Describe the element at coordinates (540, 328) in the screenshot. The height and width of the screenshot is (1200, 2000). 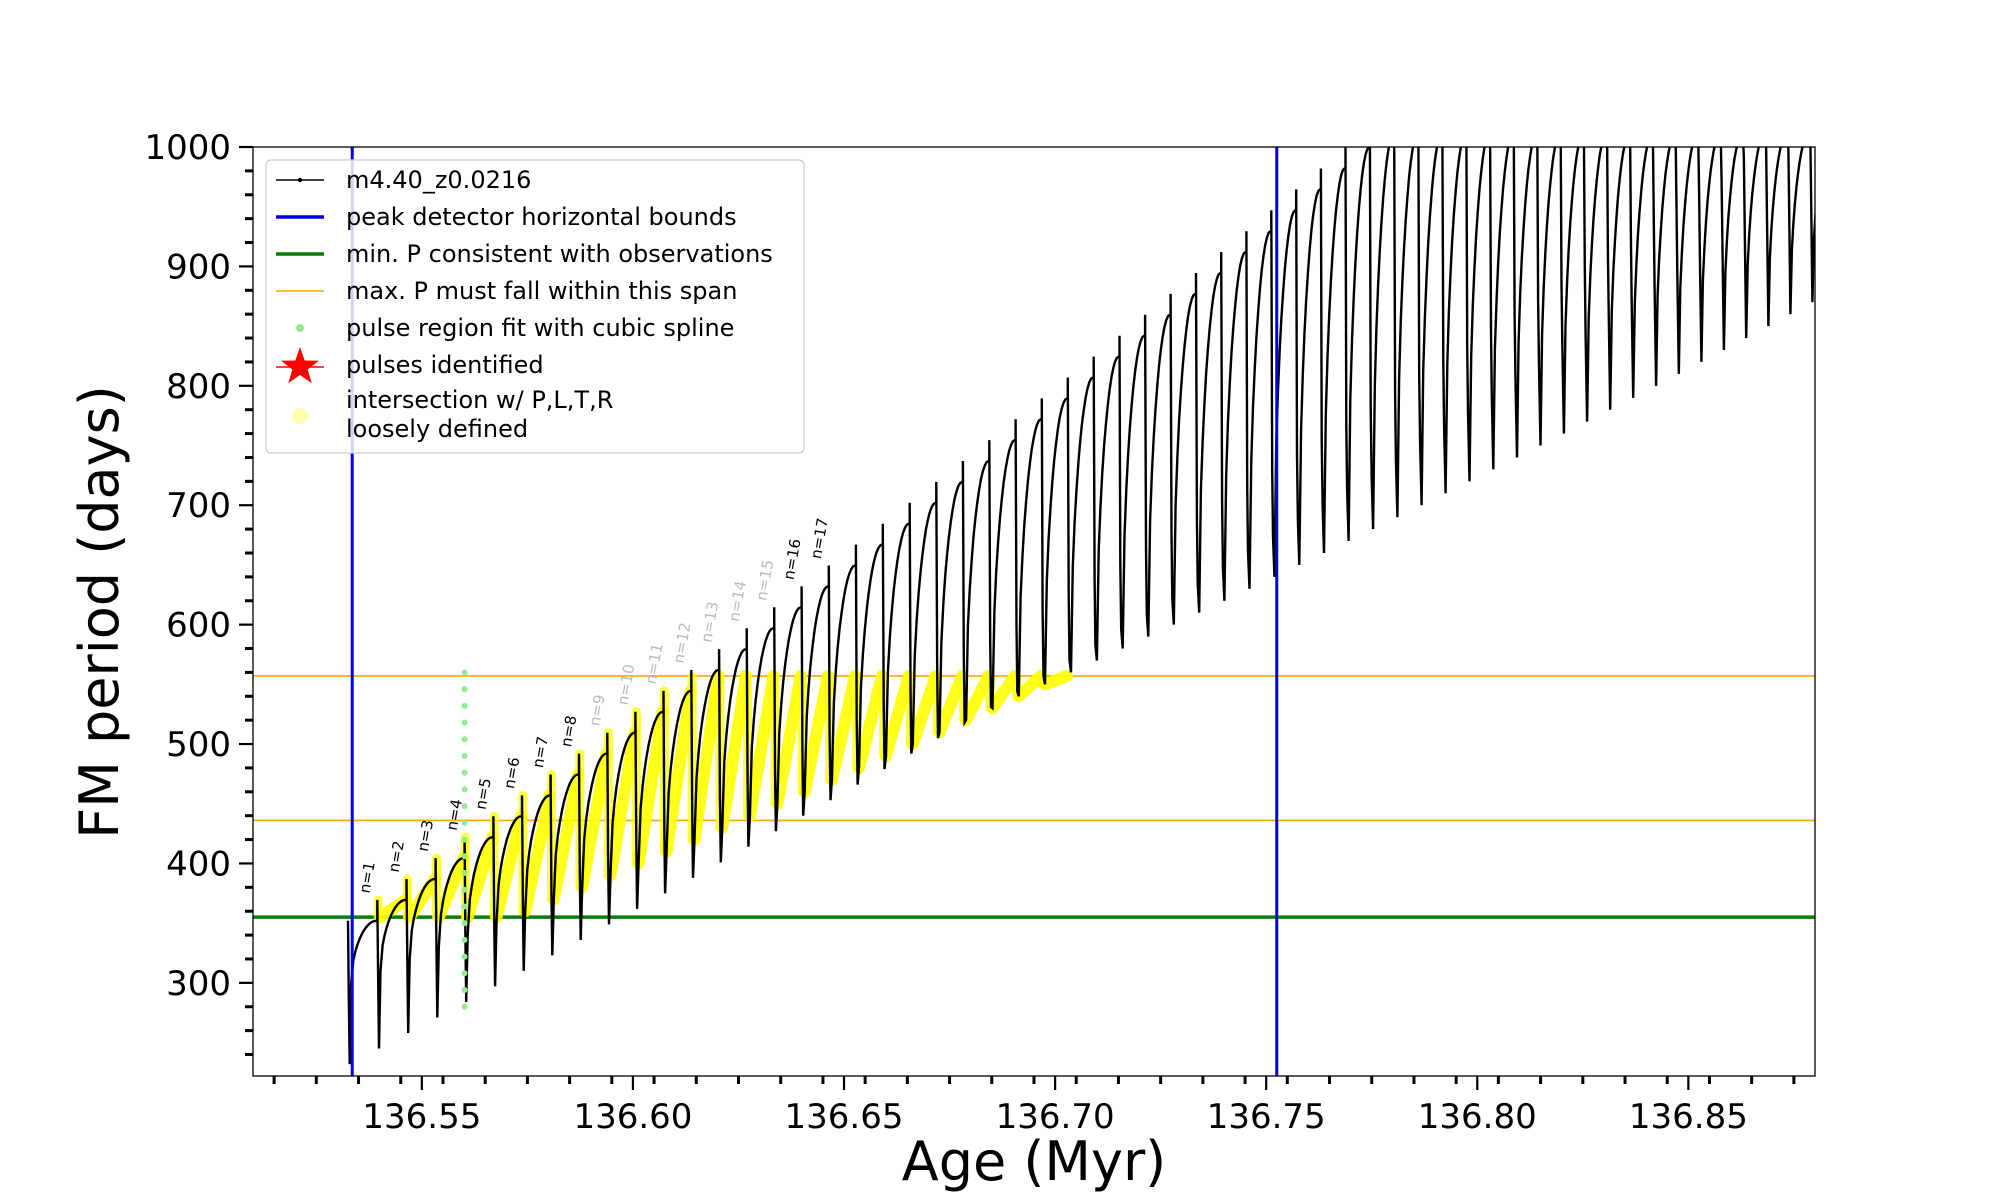
I see `legend-label: pulse region fit with cubic spline` at that location.